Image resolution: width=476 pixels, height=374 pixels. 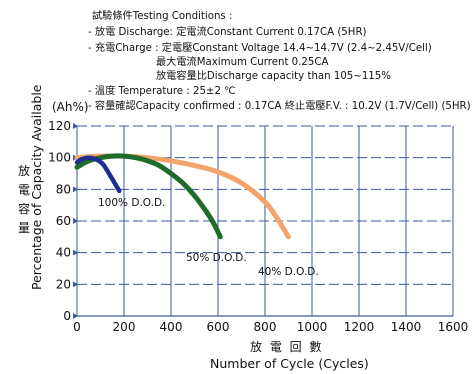 What do you see at coordinates (63, 189) in the screenshot?
I see `y-tick-label: 80` at bounding box center [63, 189].